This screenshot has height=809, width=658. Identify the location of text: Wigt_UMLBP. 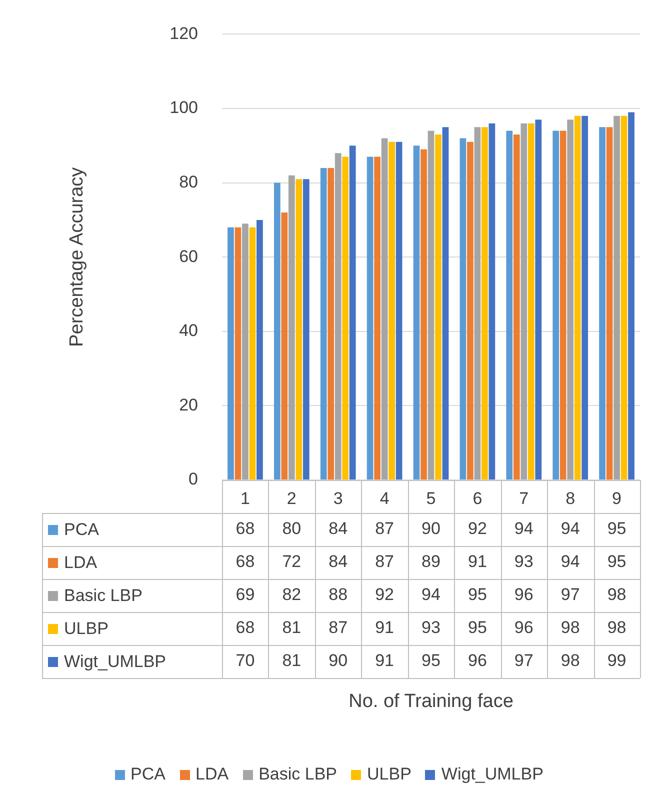
(492, 774).